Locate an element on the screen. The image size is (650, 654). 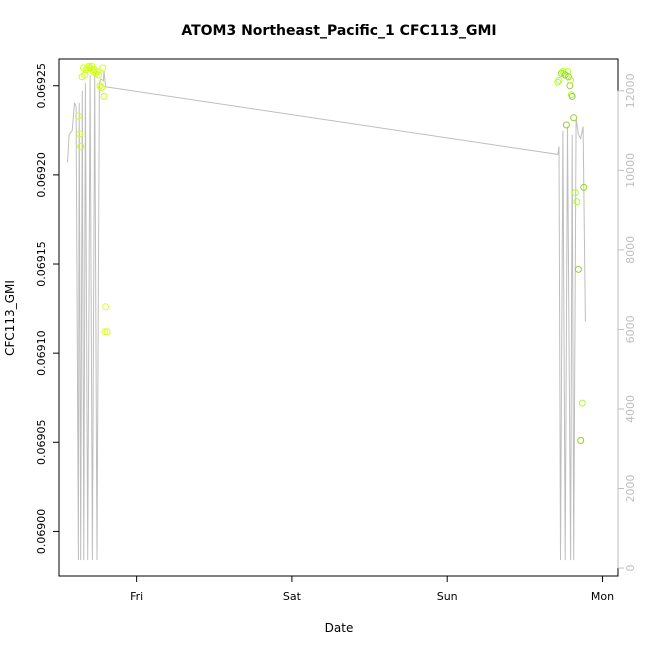
x-axis-label: Date is located at coordinates (339, 628).